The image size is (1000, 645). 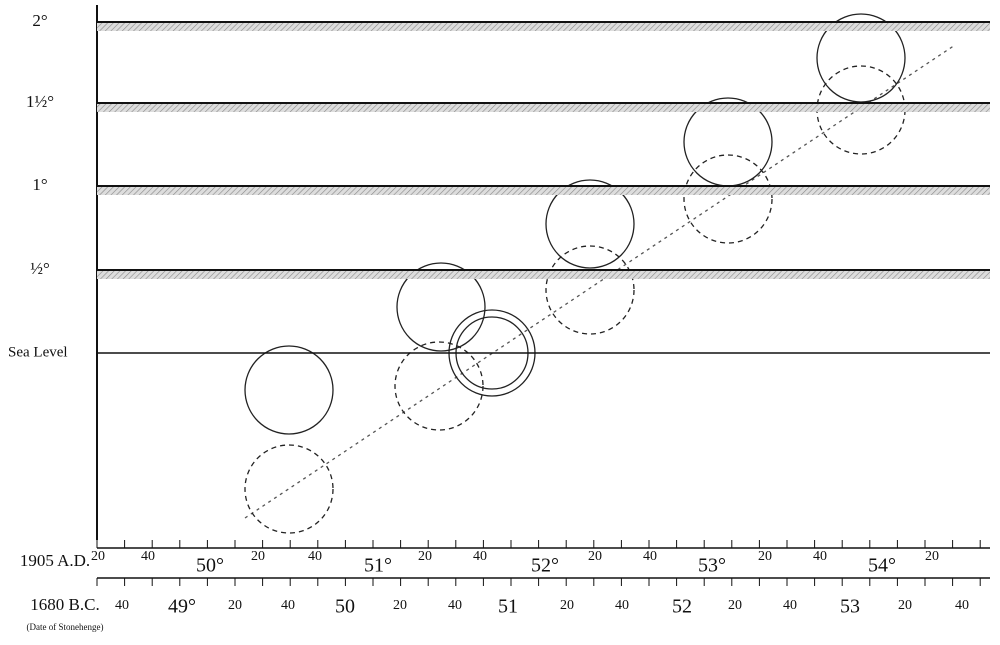 I want to click on scale-label: 1905 A.D., so click(x=55, y=560).